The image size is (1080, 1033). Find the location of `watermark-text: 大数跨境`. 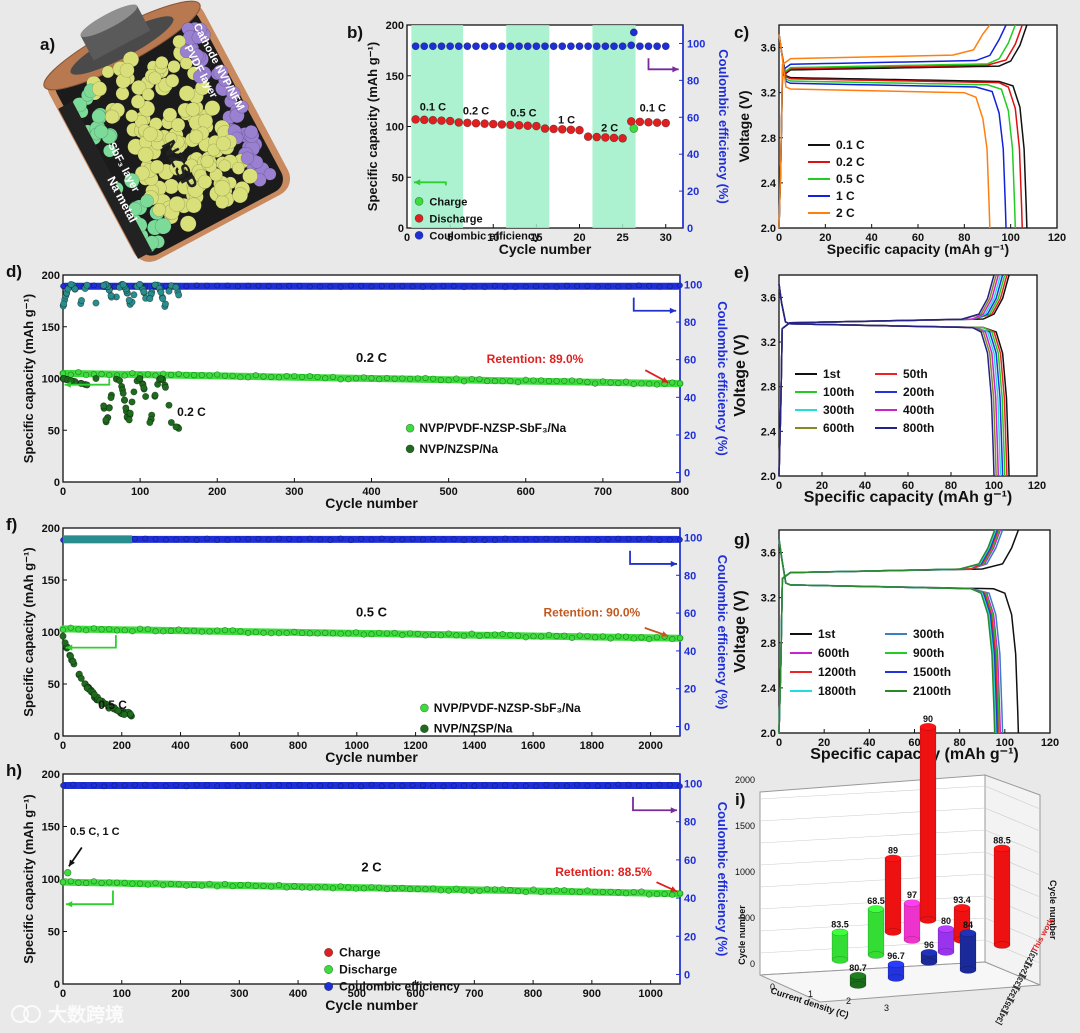

watermark-text: 大数跨境 is located at coordinates (86, 1014).